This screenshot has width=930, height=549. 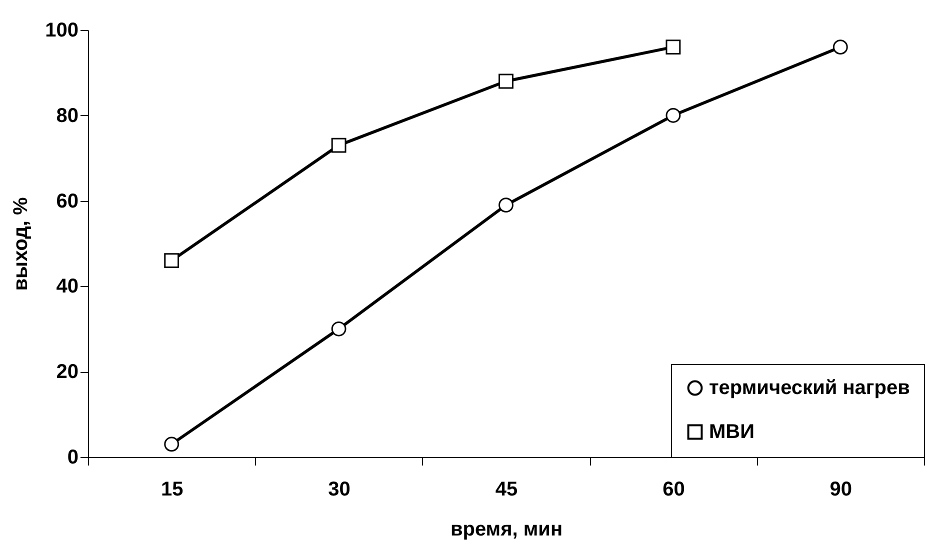 I want to click on y-axis-title: выход, %, so click(x=21, y=244).